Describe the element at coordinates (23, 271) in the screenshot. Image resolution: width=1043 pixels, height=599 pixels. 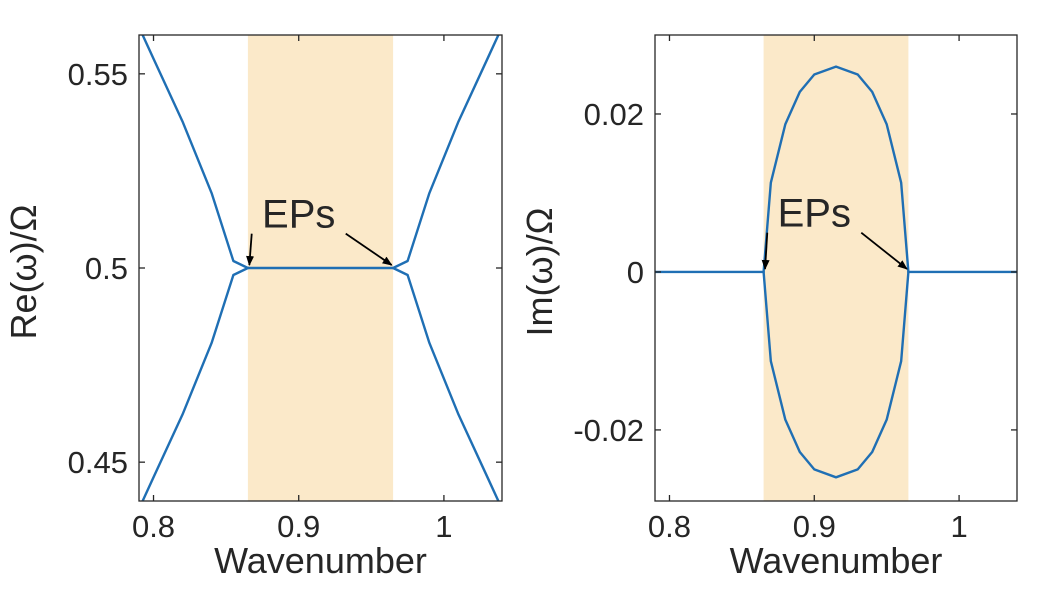
I see `chart-0-ylabel: Re(ω)/Ω` at that location.